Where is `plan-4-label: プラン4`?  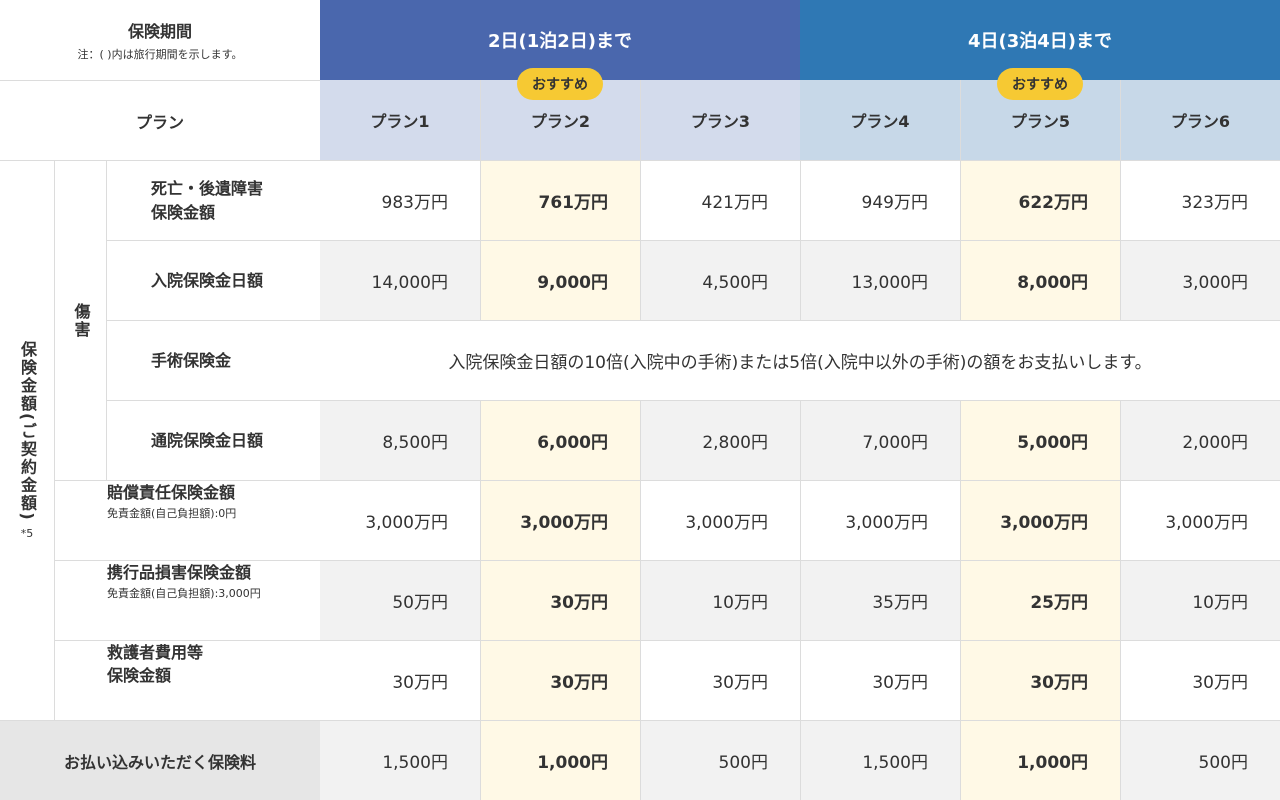
plan-4-label: プラン4 is located at coordinates (880, 121).